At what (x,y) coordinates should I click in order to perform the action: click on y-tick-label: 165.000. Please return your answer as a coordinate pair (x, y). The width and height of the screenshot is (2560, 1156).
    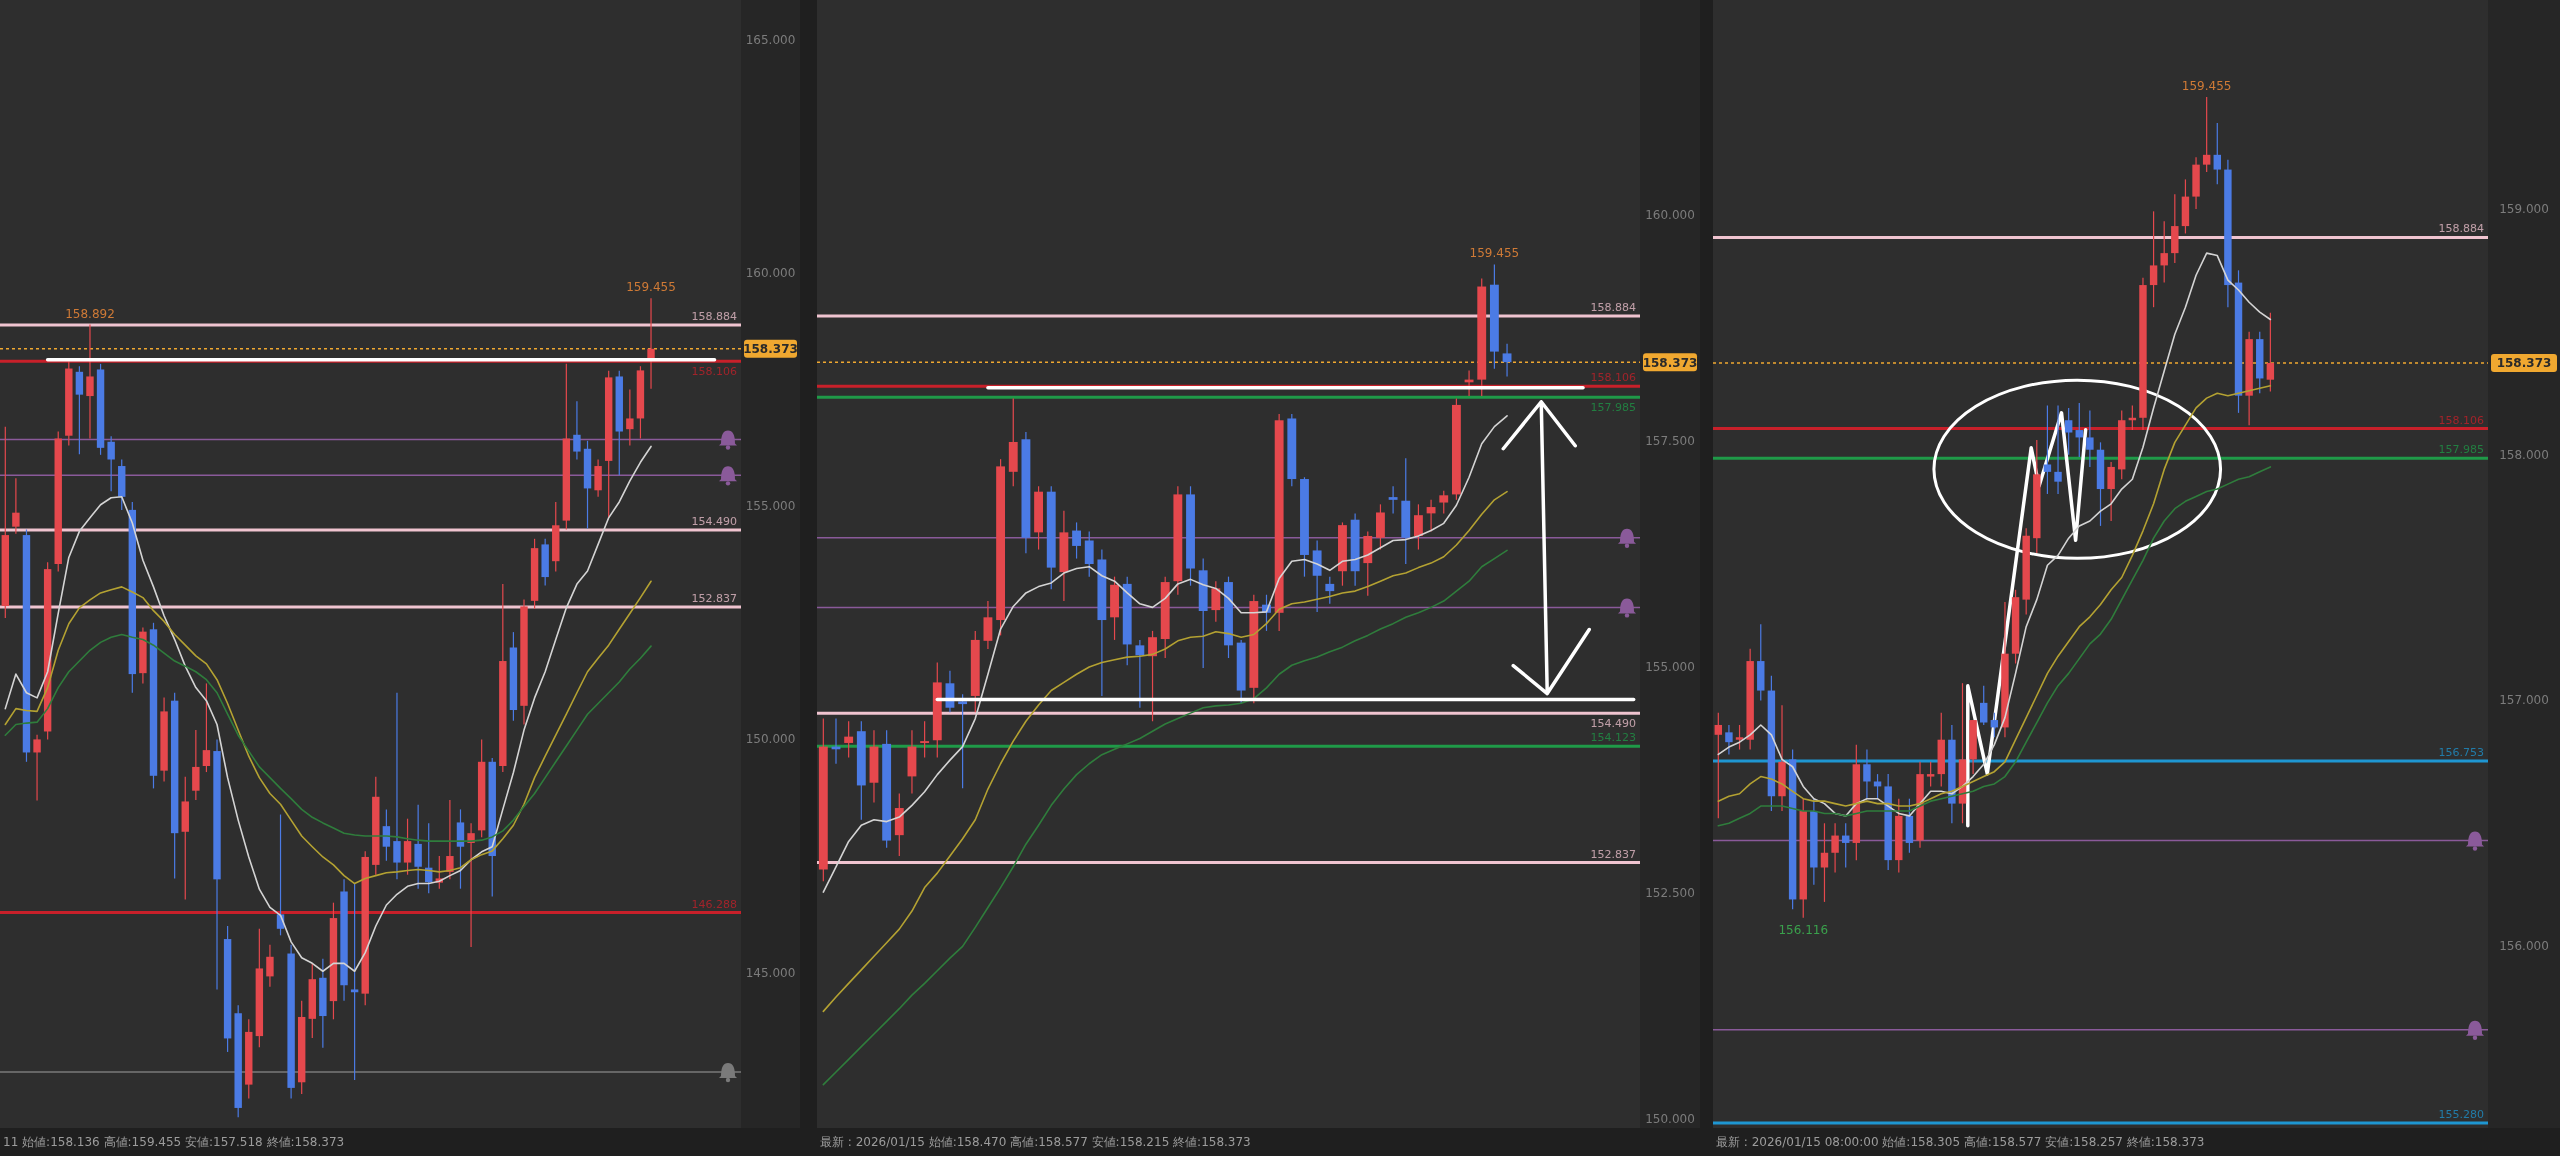
    Looking at the image, I should click on (770, 39).